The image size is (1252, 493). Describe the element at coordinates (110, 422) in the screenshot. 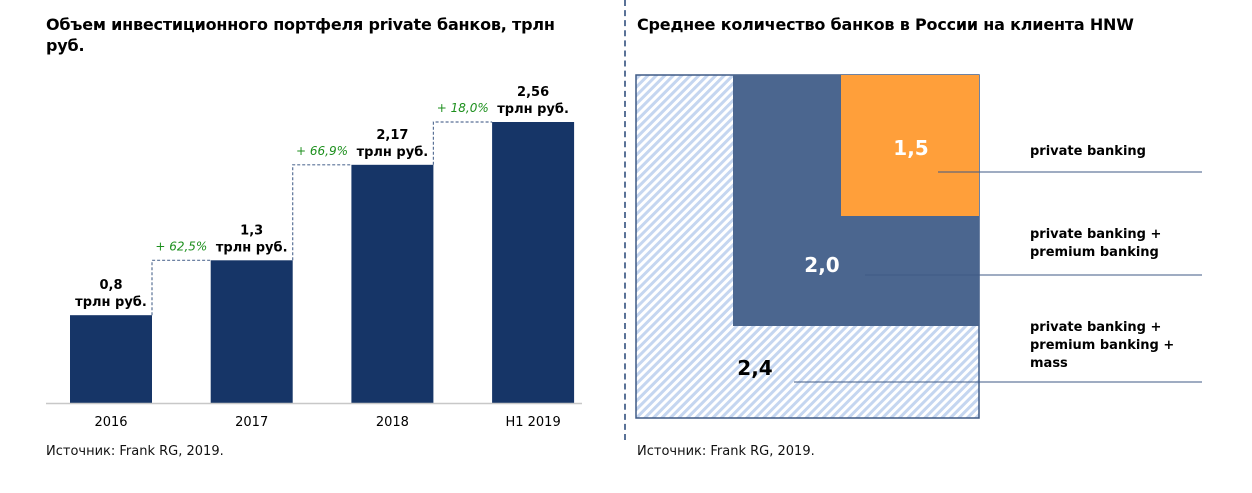

I see `x-tick-label: 2016` at that location.